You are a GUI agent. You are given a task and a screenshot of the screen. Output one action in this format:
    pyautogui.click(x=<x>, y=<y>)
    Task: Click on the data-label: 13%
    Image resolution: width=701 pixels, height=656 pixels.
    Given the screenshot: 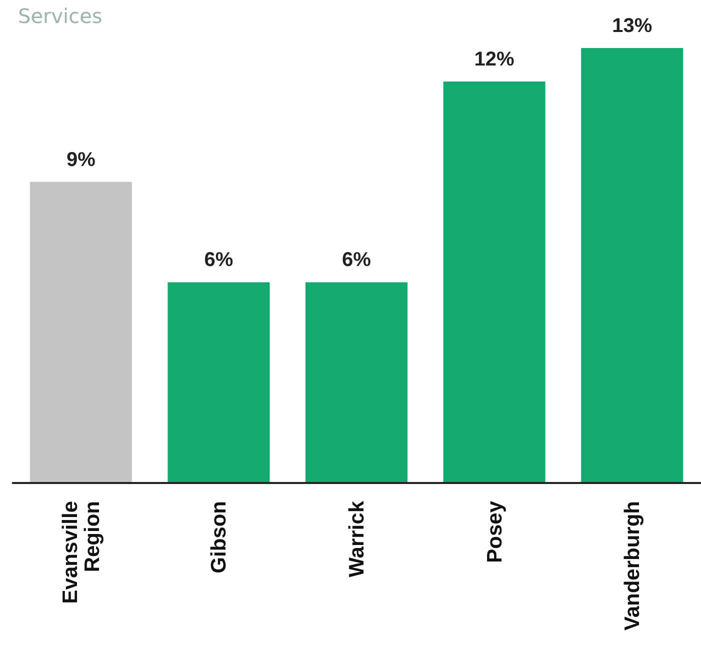 What is the action you would take?
    pyautogui.click(x=632, y=26)
    